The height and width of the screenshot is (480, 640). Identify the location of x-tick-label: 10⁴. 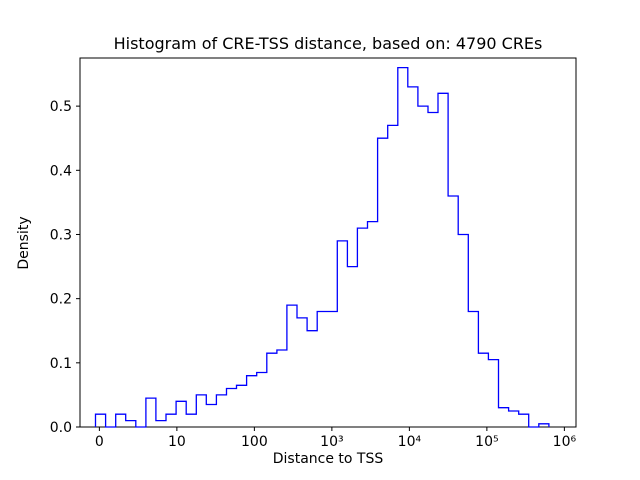
(410, 442).